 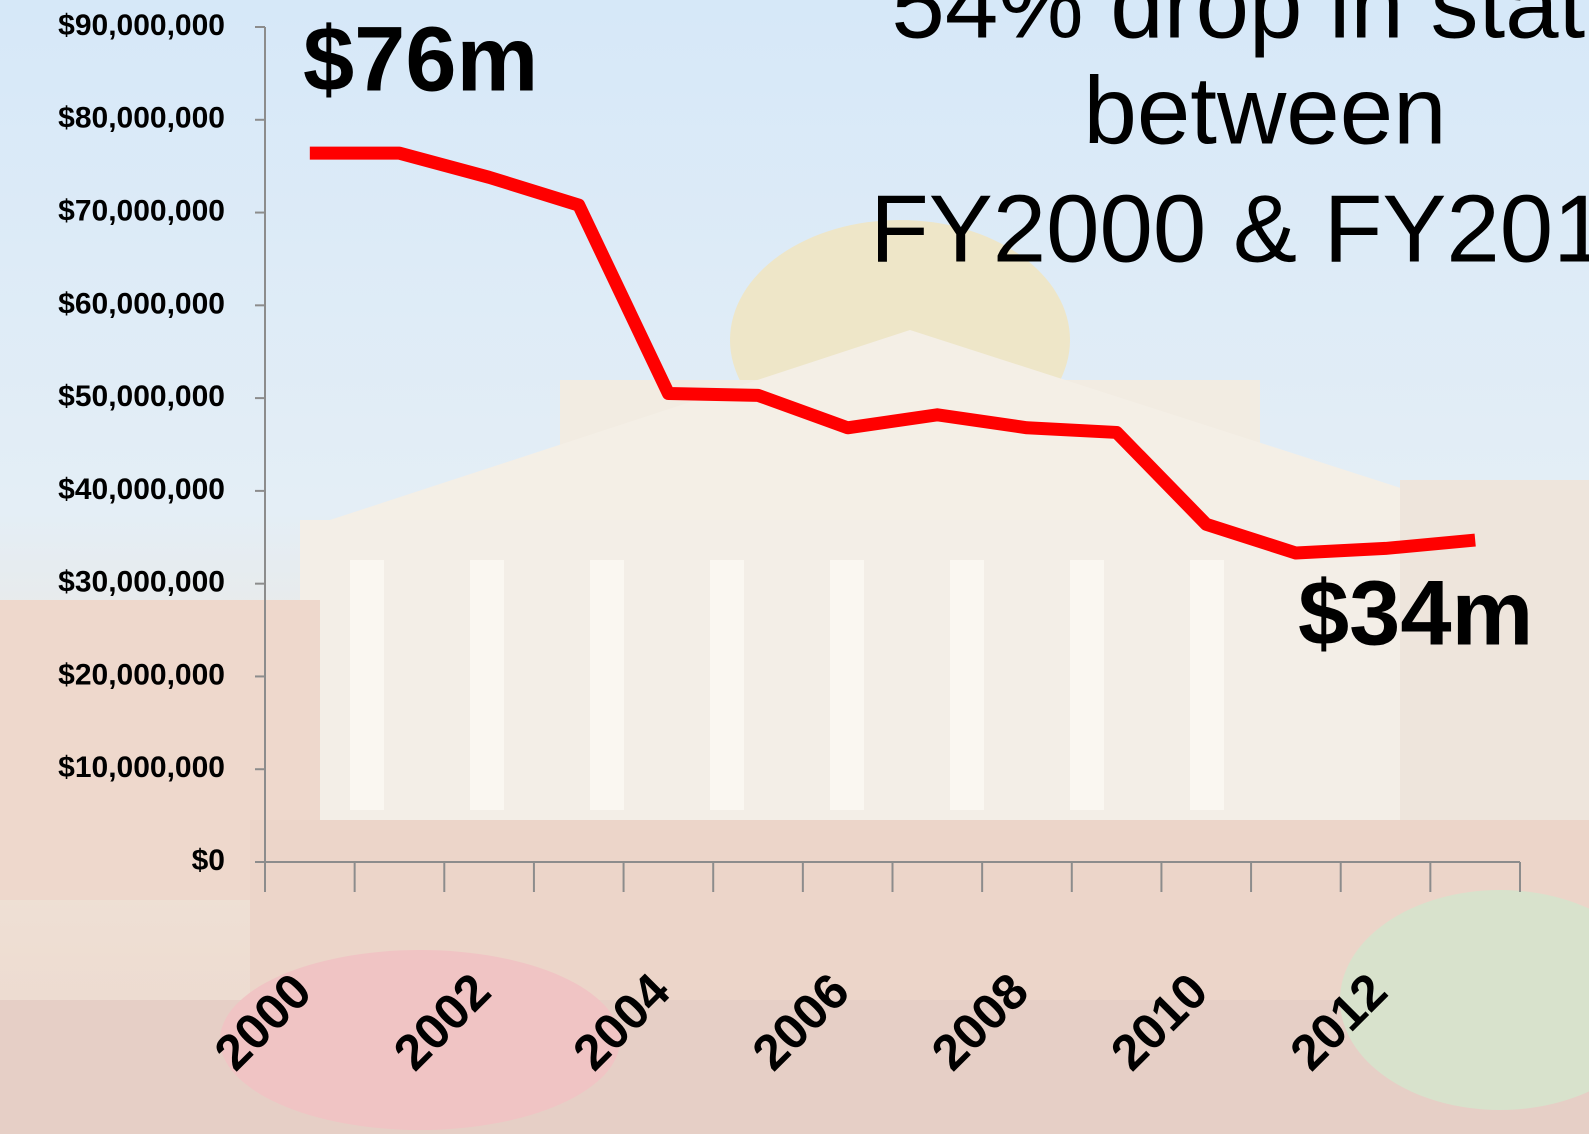 I want to click on title-line: FY2000 & FY2013, so click(x=1229, y=228).